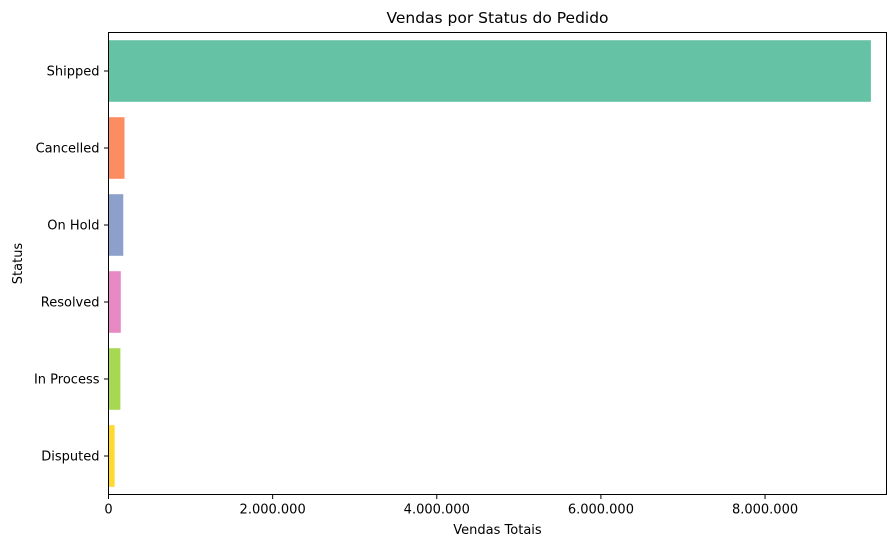 Image resolution: width=893 pixels, height=547 pixels. What do you see at coordinates (437, 510) in the screenshot?
I see `x-tick-label: 4.000.000` at bounding box center [437, 510].